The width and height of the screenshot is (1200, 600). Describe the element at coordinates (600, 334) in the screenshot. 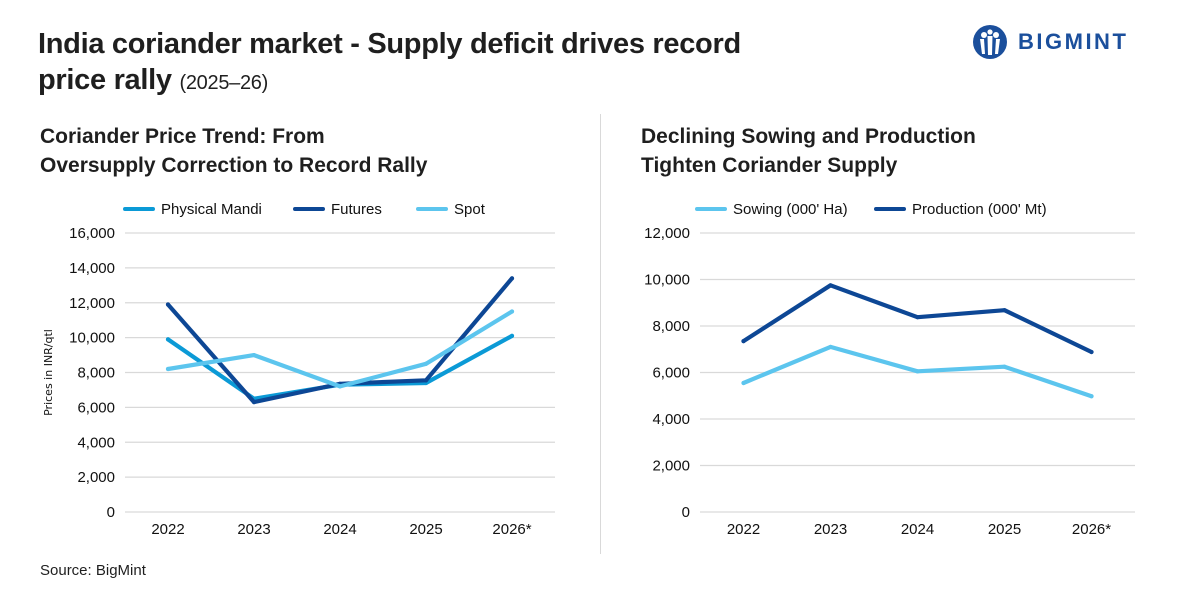

I see `panel-divider` at that location.